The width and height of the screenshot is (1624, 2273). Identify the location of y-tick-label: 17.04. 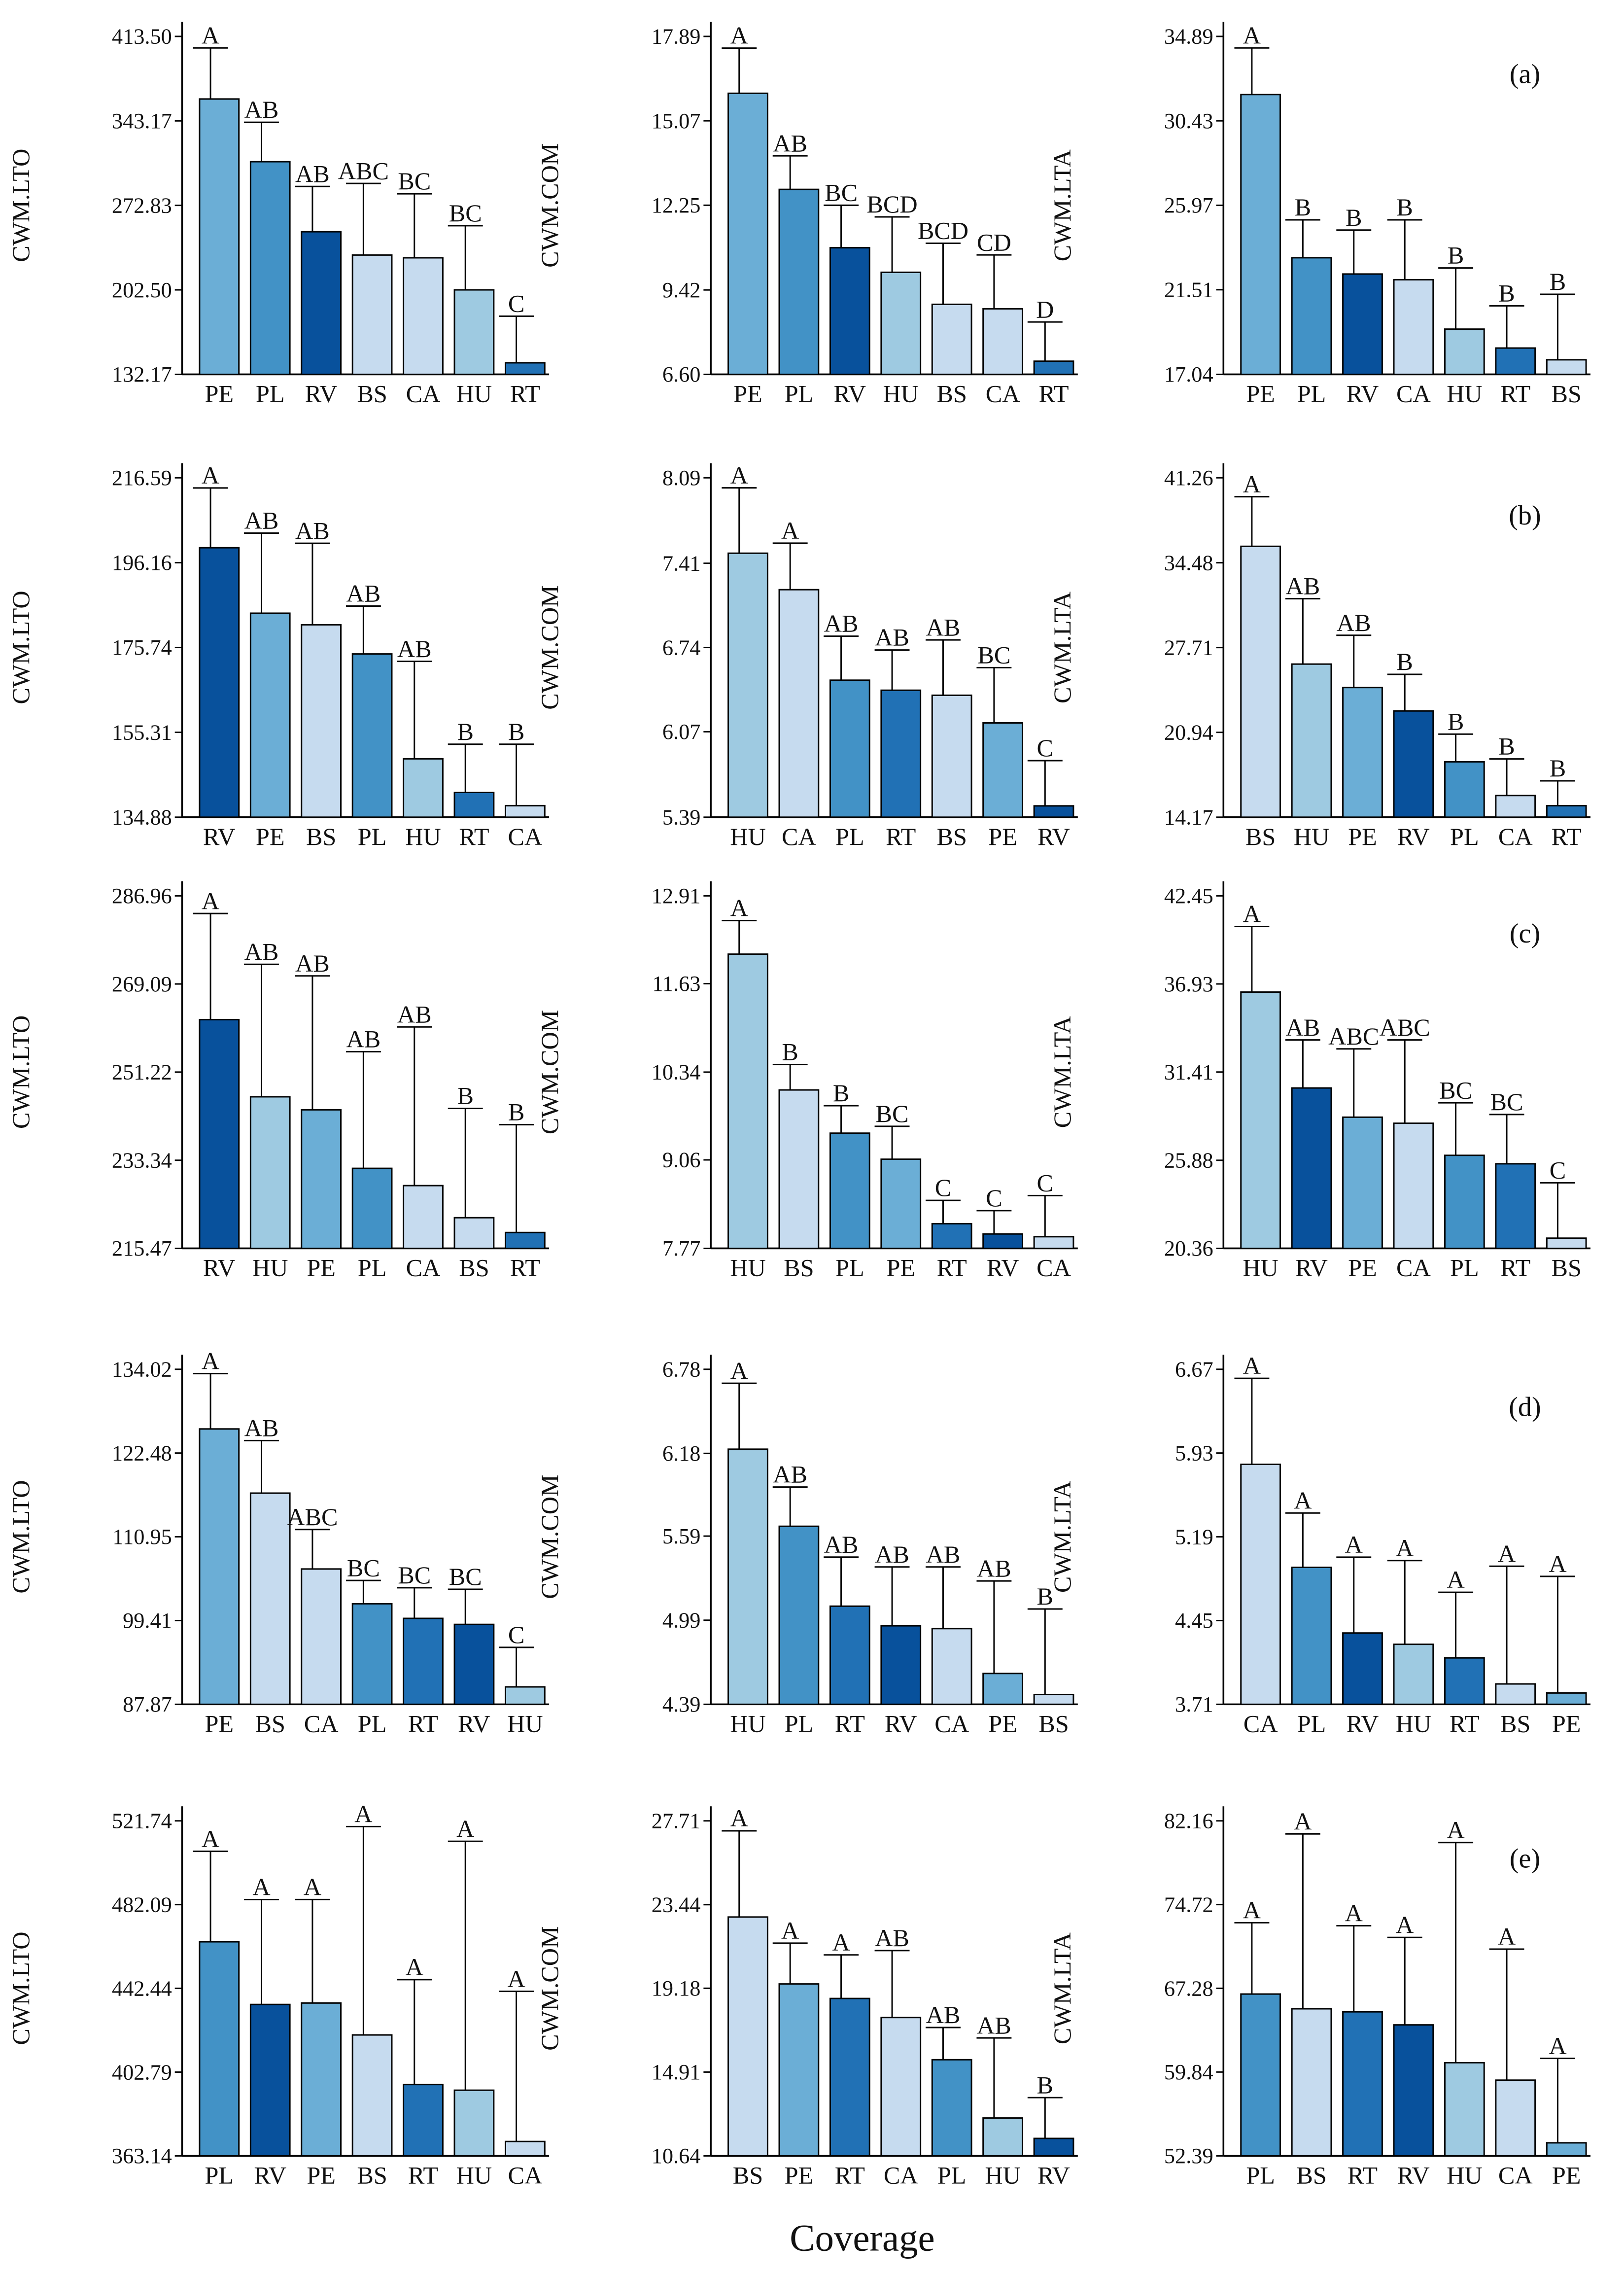
(1188, 374).